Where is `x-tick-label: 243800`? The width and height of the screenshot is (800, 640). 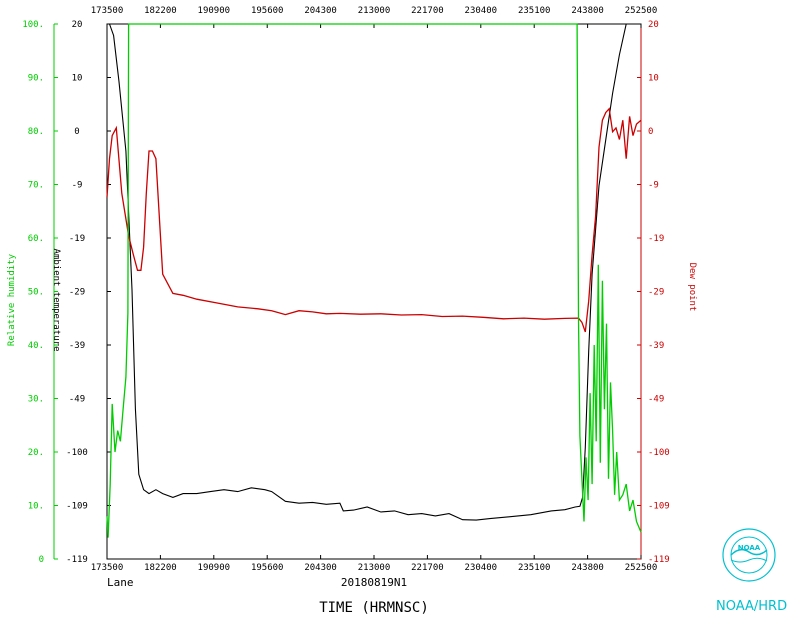 x-tick-label: 243800 is located at coordinates (587, 568).